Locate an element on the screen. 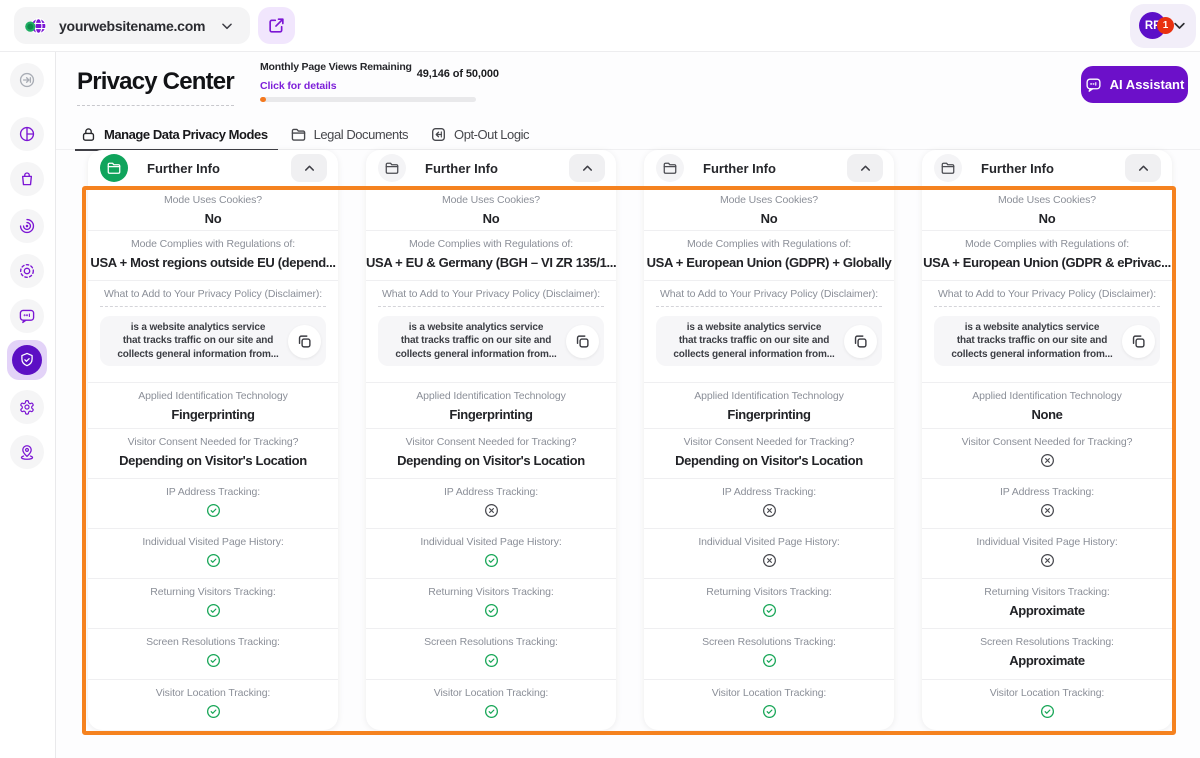 Image resolution: width=1200 pixels, height=758 pixels. ai-assistant-button: AI Assistant is located at coordinates (1134, 84).